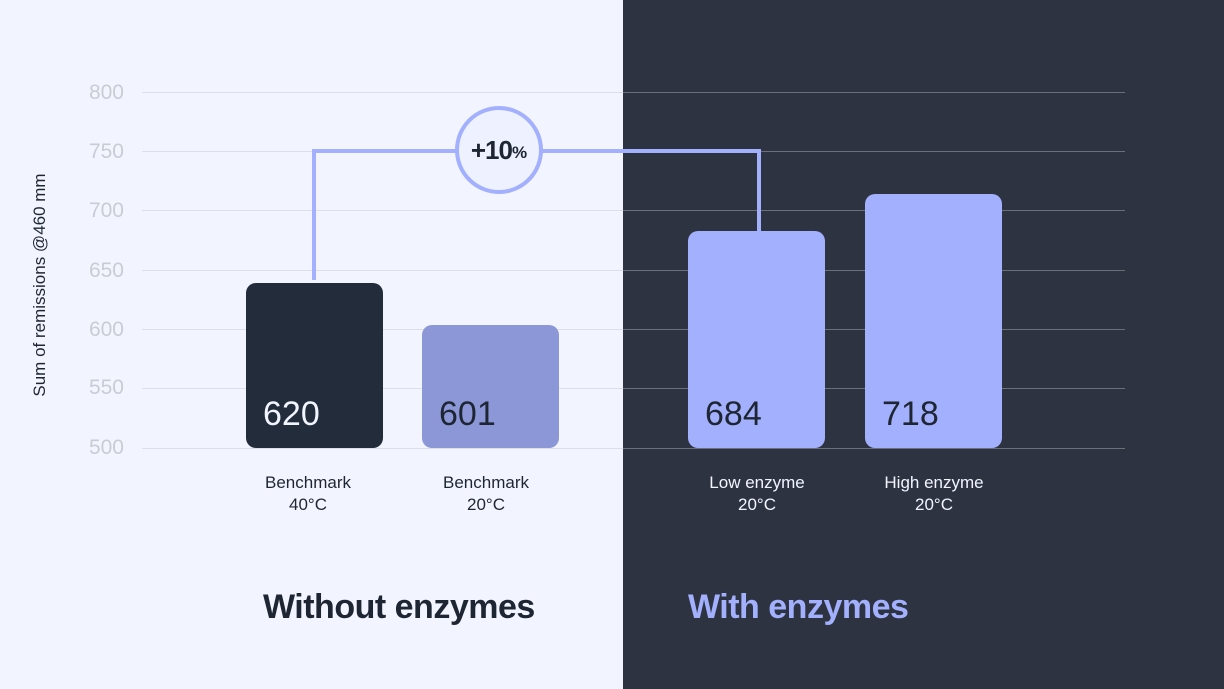 The height and width of the screenshot is (689, 1224). What do you see at coordinates (106, 270) in the screenshot?
I see `ytick-label: 650` at bounding box center [106, 270].